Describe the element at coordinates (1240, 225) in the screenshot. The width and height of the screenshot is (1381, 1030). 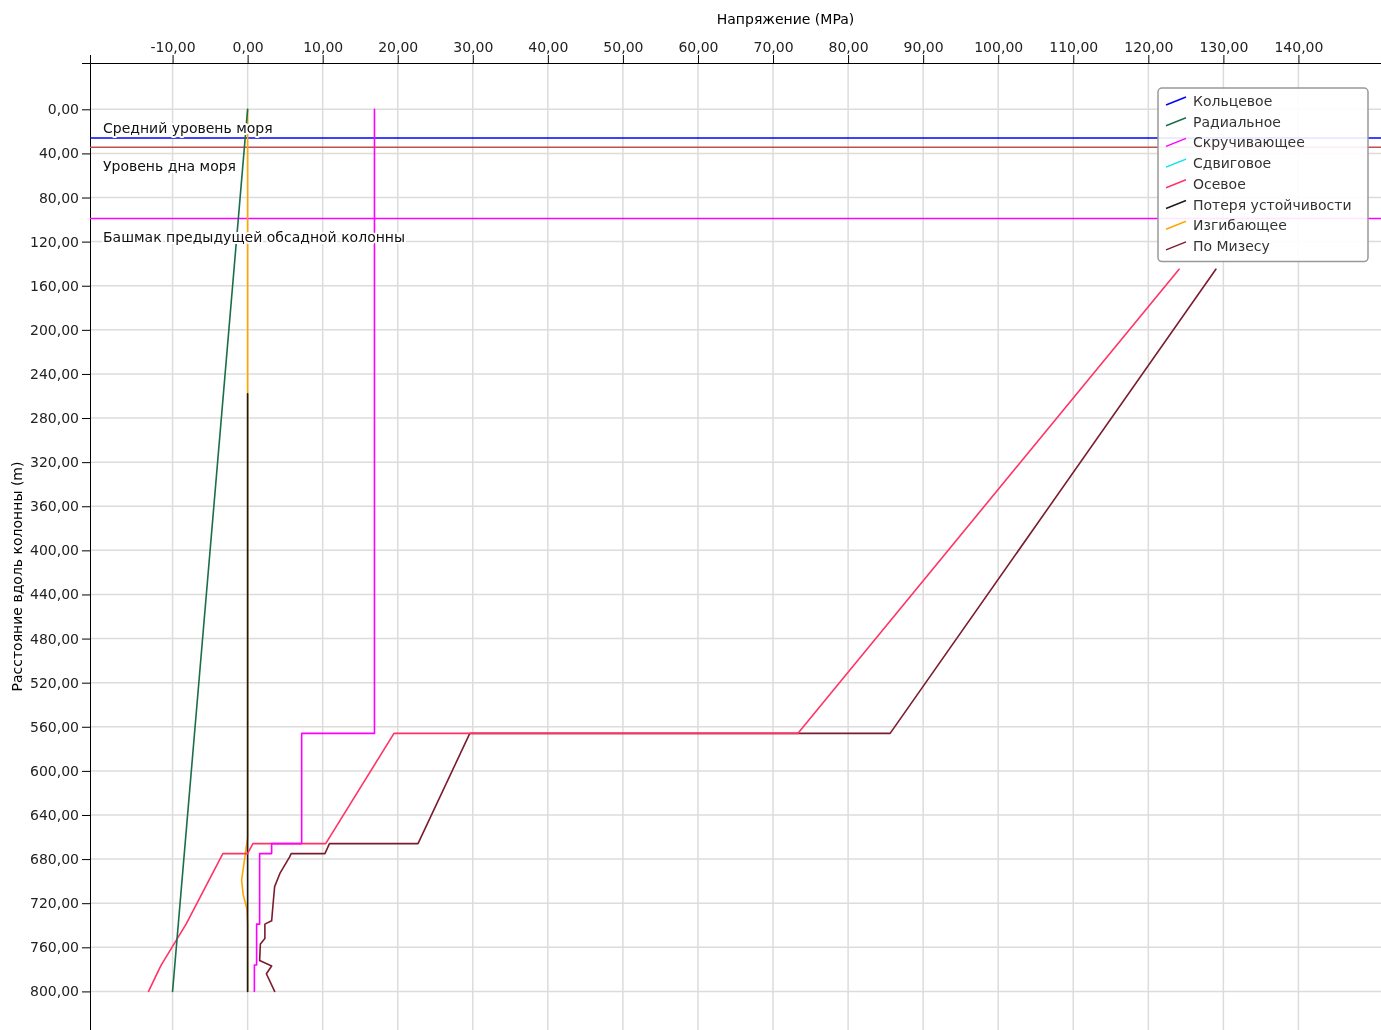
I see `legend-label: Изгибающее` at that location.